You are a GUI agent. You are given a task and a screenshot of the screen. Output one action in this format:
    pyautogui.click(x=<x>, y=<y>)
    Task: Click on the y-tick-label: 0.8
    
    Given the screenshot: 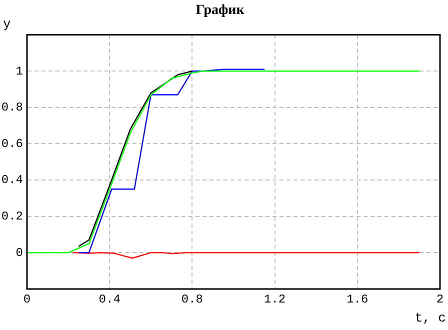 What is the action you would take?
    pyautogui.click(x=12, y=107)
    